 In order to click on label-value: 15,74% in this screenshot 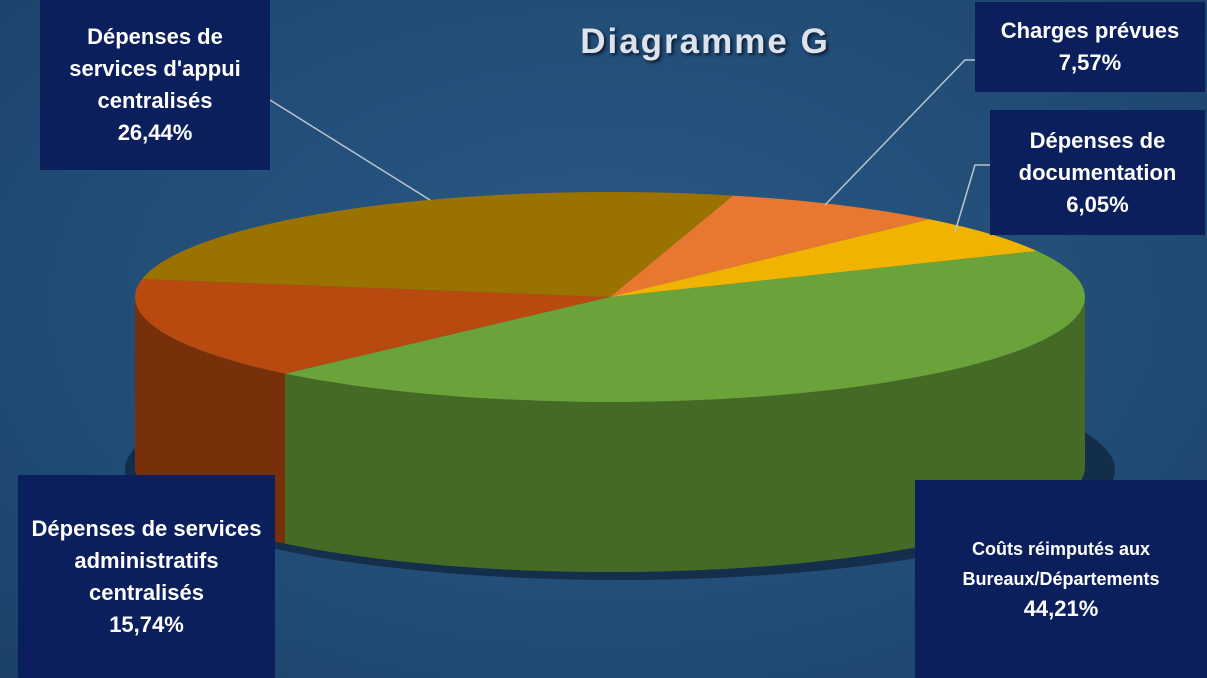, I will do `click(146, 624)`.